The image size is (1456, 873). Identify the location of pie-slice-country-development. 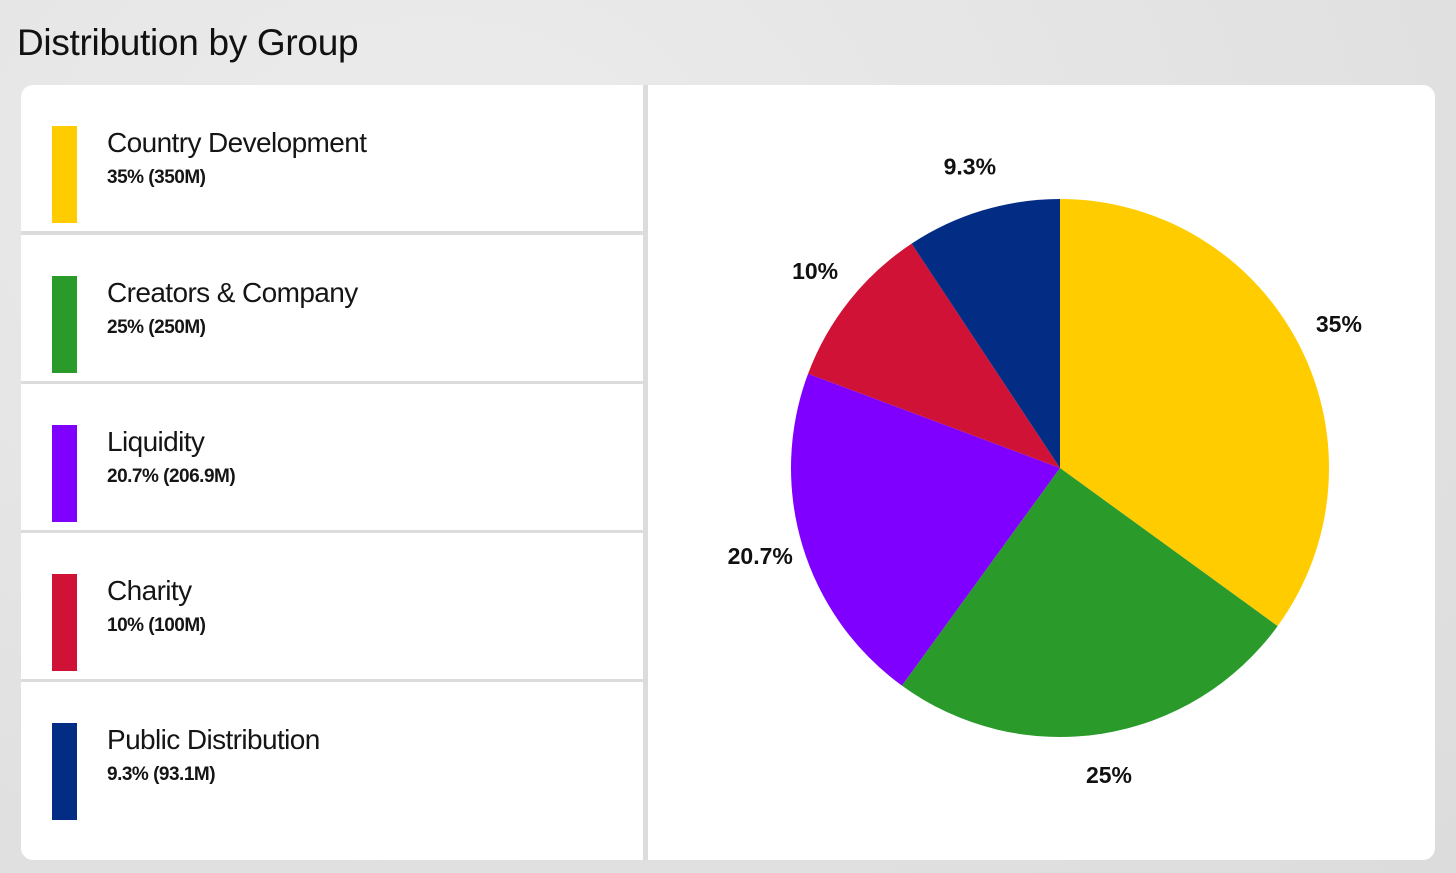
(1194, 413).